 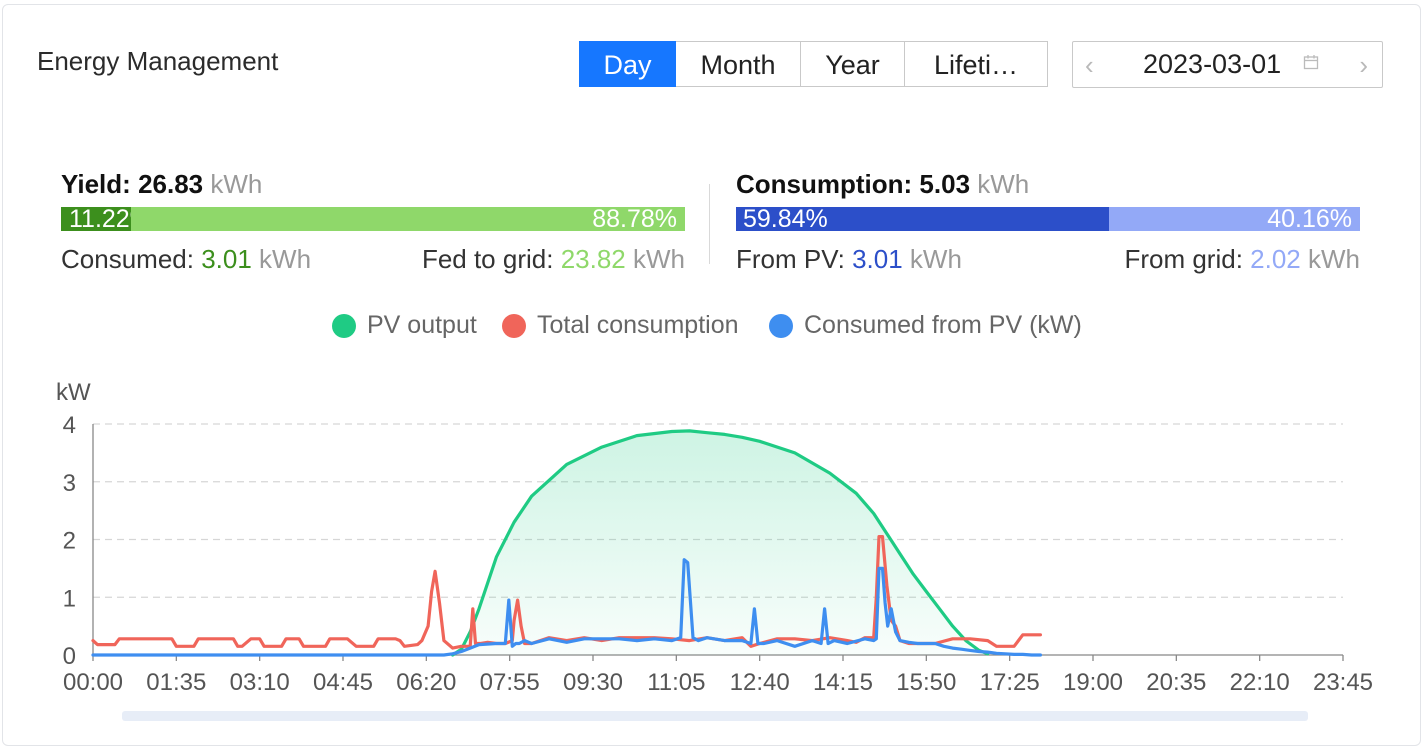 I want to click on legend-total-label: Total consumption, so click(x=638, y=325).